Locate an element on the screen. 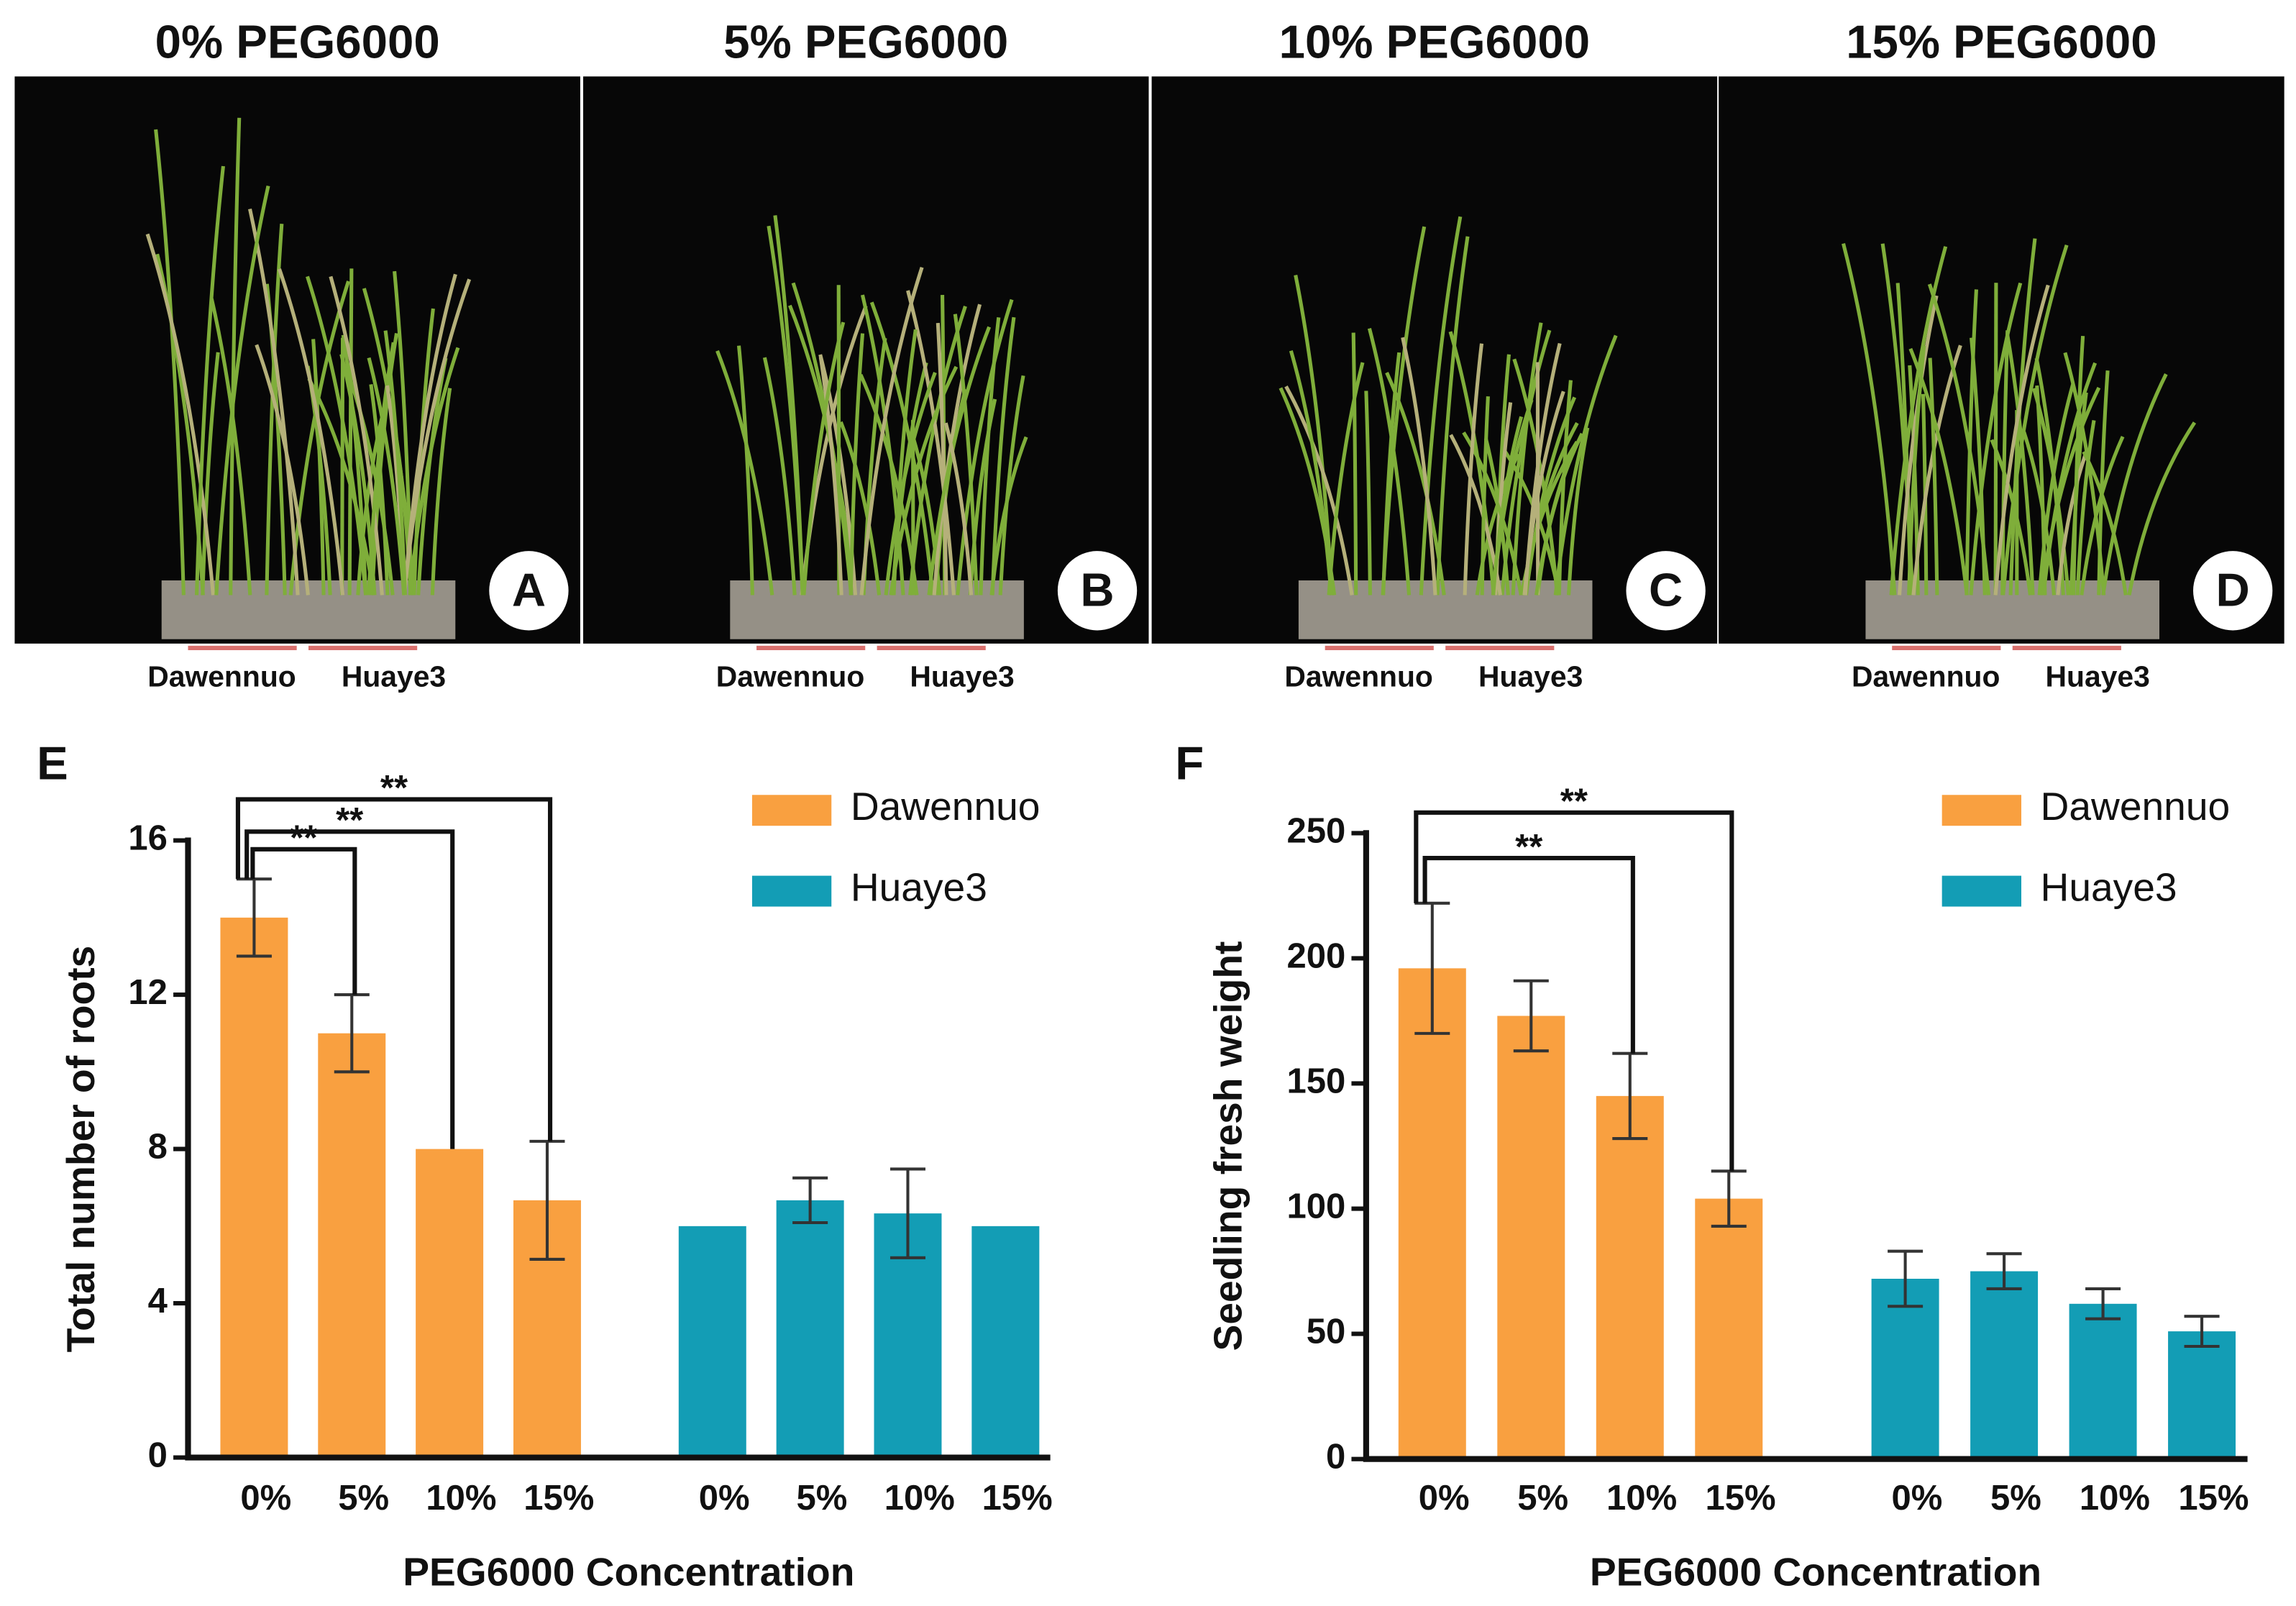 The image size is (2296, 1606). panel-label: F is located at coordinates (1189, 763).